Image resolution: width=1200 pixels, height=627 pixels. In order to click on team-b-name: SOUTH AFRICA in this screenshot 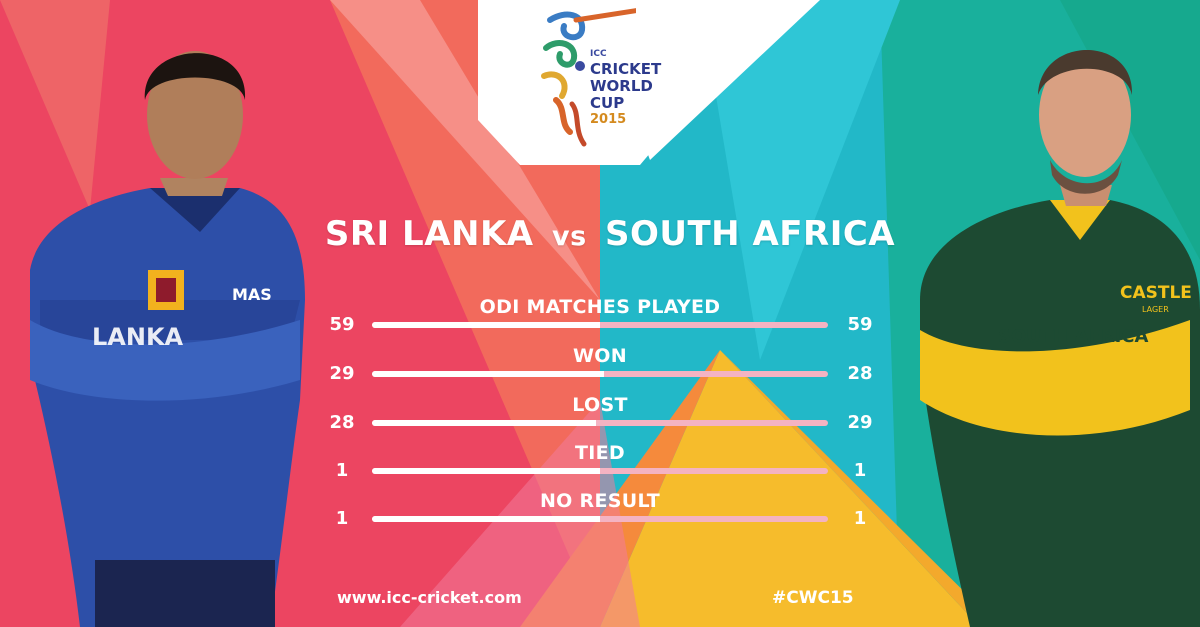, I will do `click(750, 234)`.